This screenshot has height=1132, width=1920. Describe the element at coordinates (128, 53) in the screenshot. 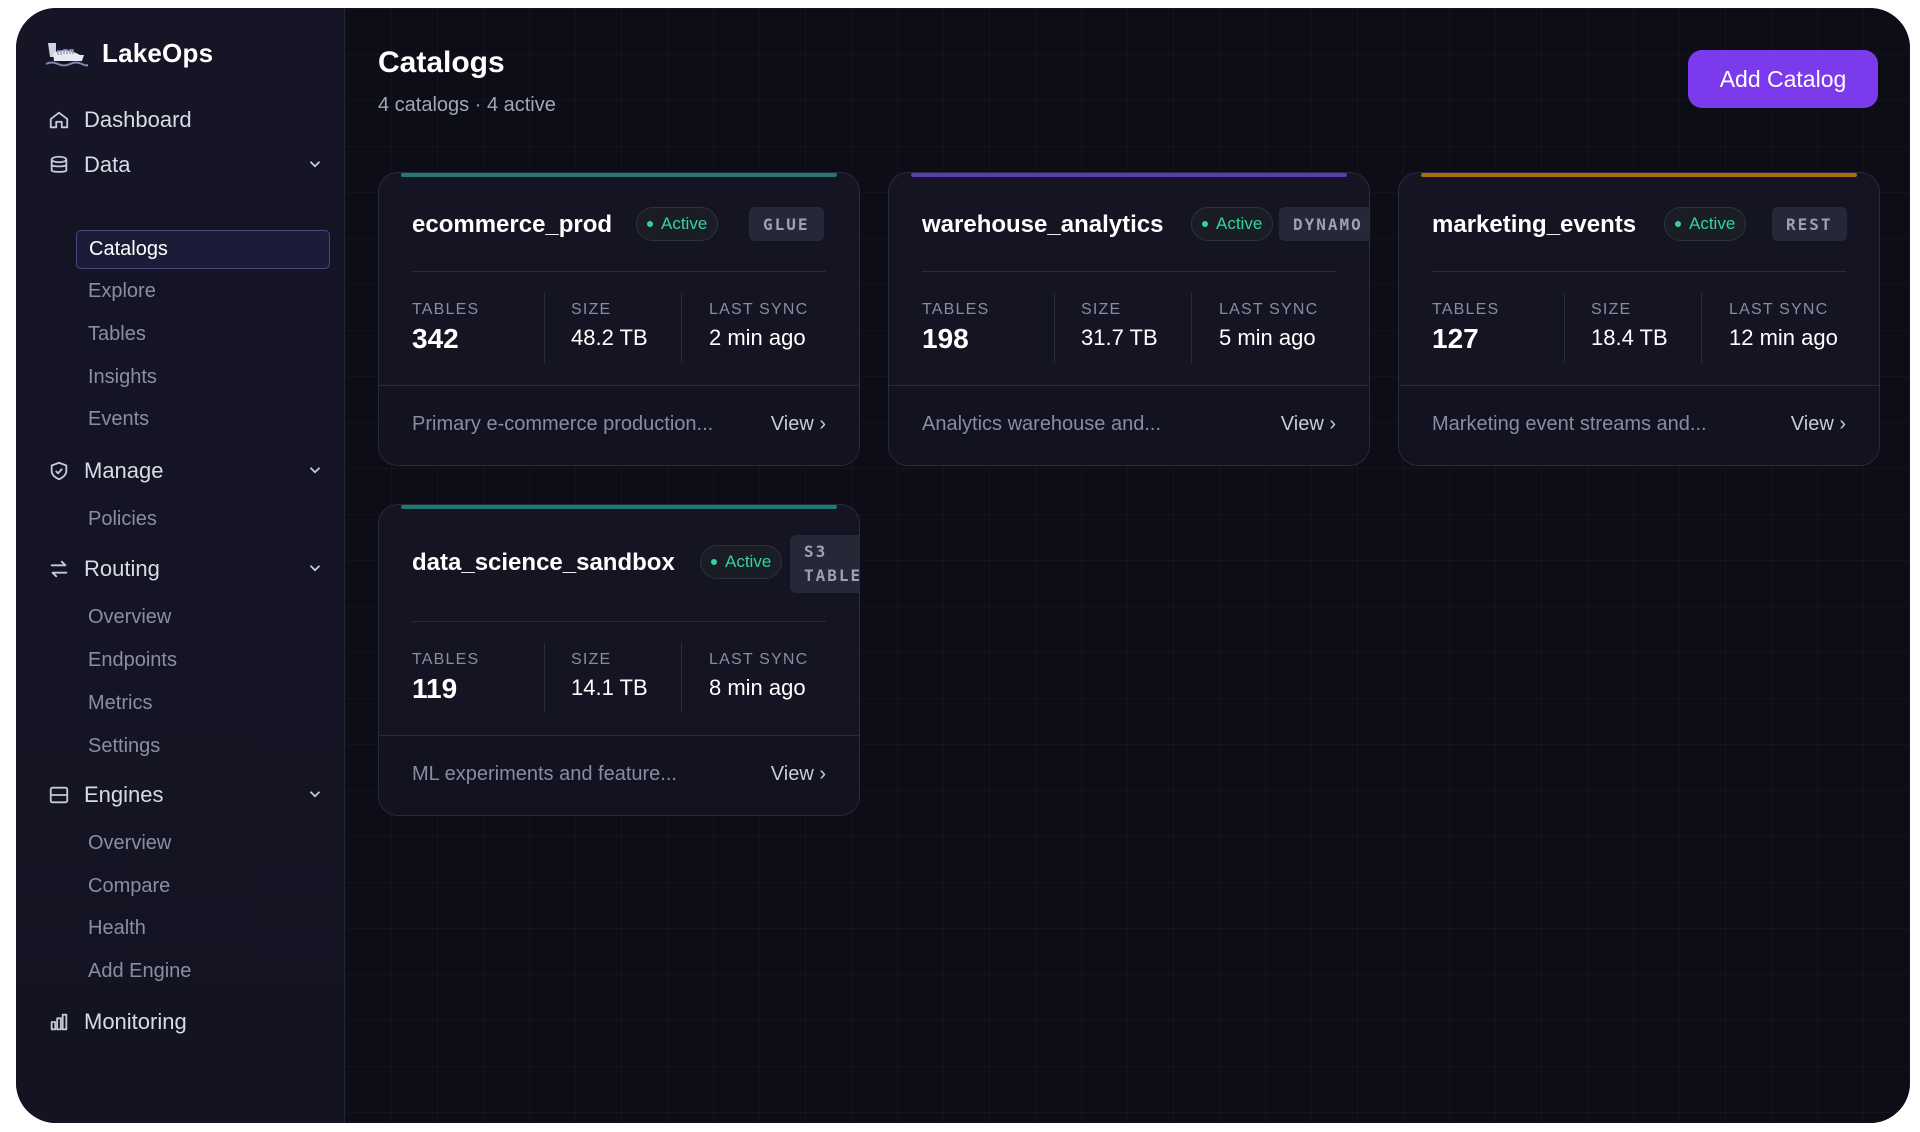

I see `brand: LakeOps` at that location.